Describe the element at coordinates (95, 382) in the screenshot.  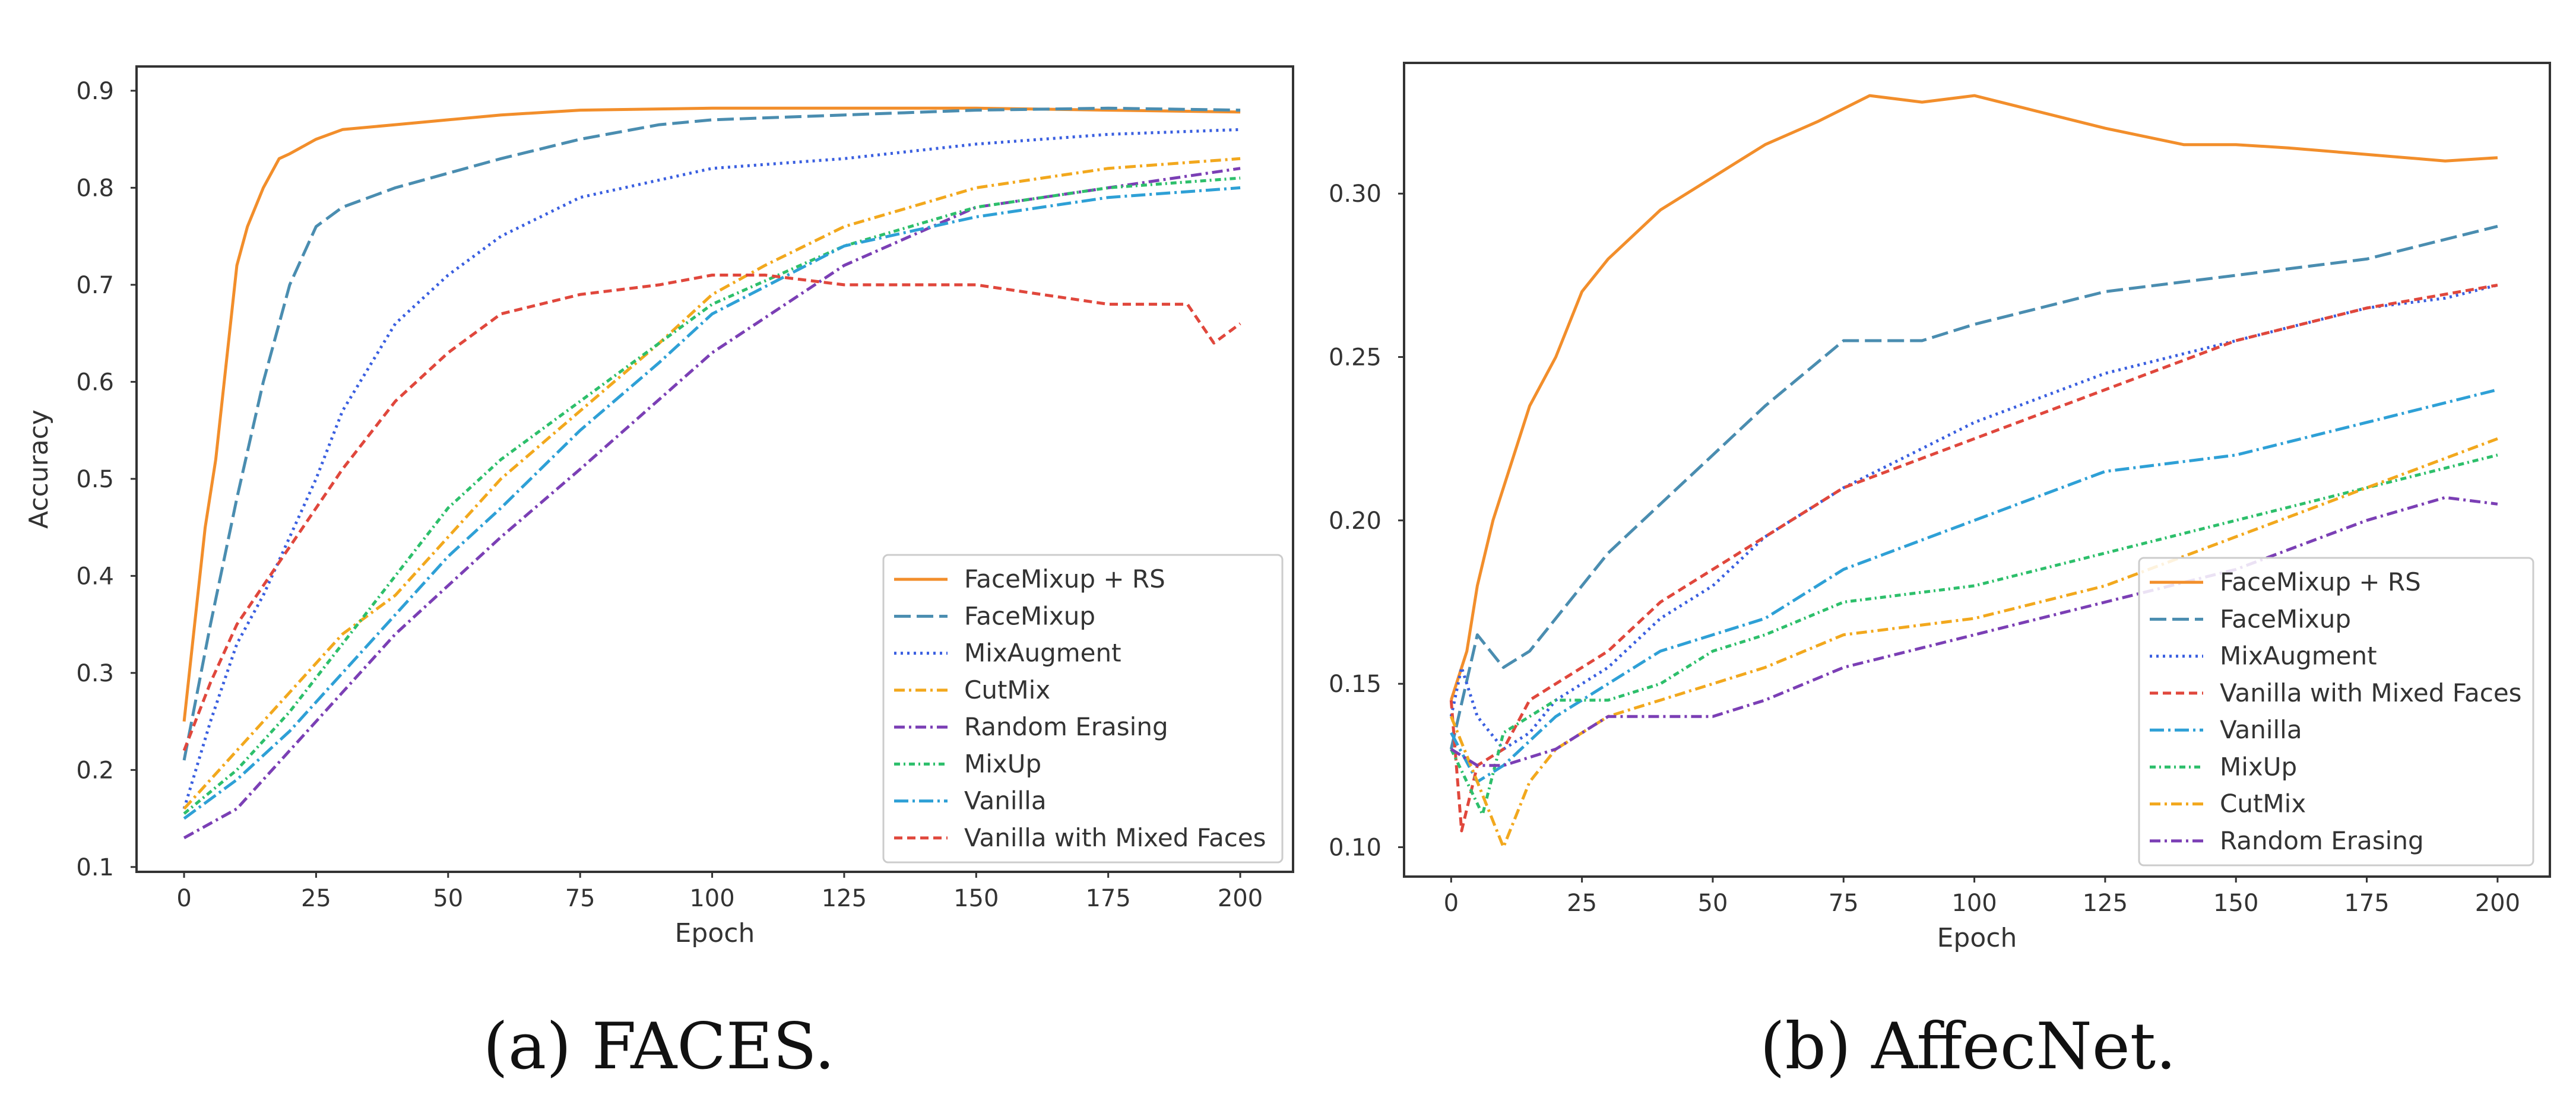
I see `y-tick-label: 0.6` at that location.